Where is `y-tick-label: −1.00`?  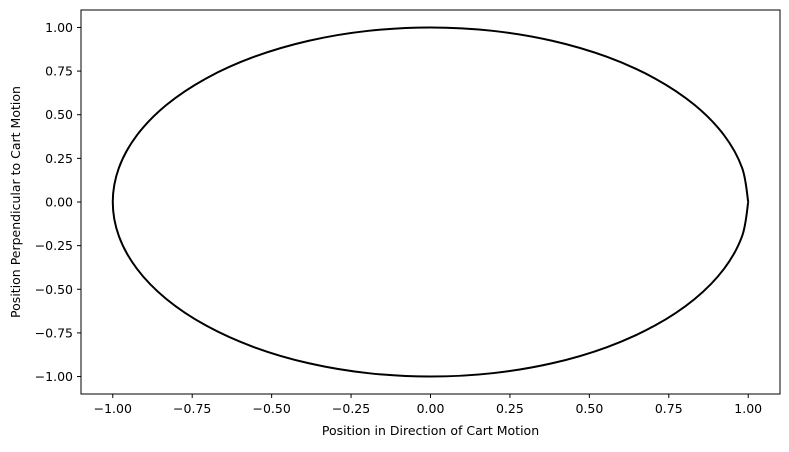
y-tick-label: −1.00 is located at coordinates (54, 376).